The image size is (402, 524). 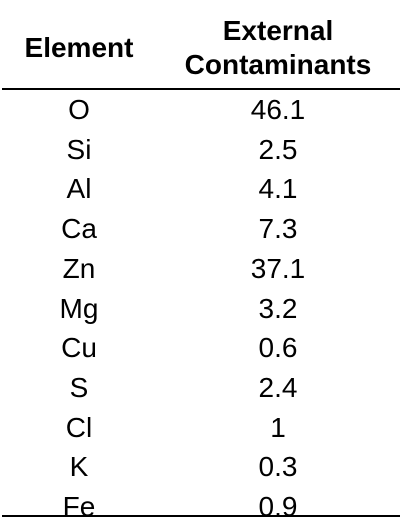 I want to click on cell-value: 7.3, so click(x=278, y=229).